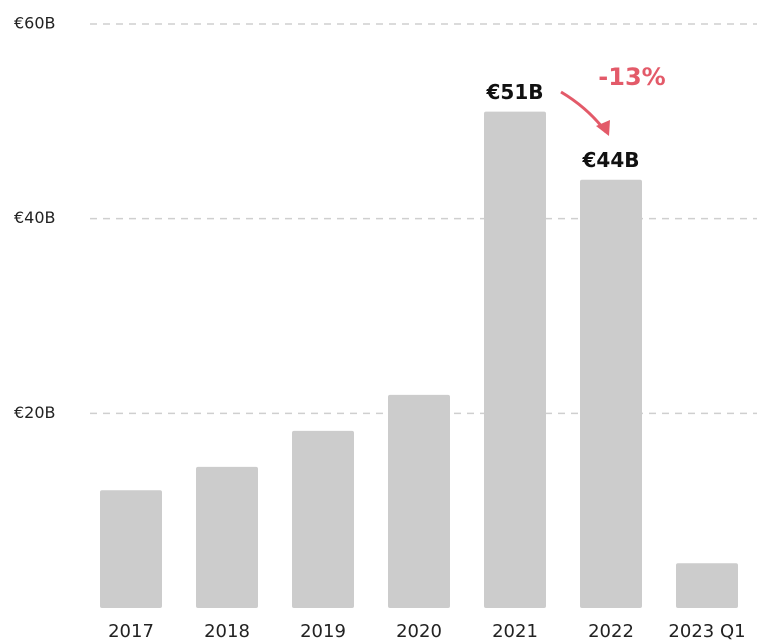  Describe the element at coordinates (515, 92) in the screenshot. I see `value-label: €51B` at that location.